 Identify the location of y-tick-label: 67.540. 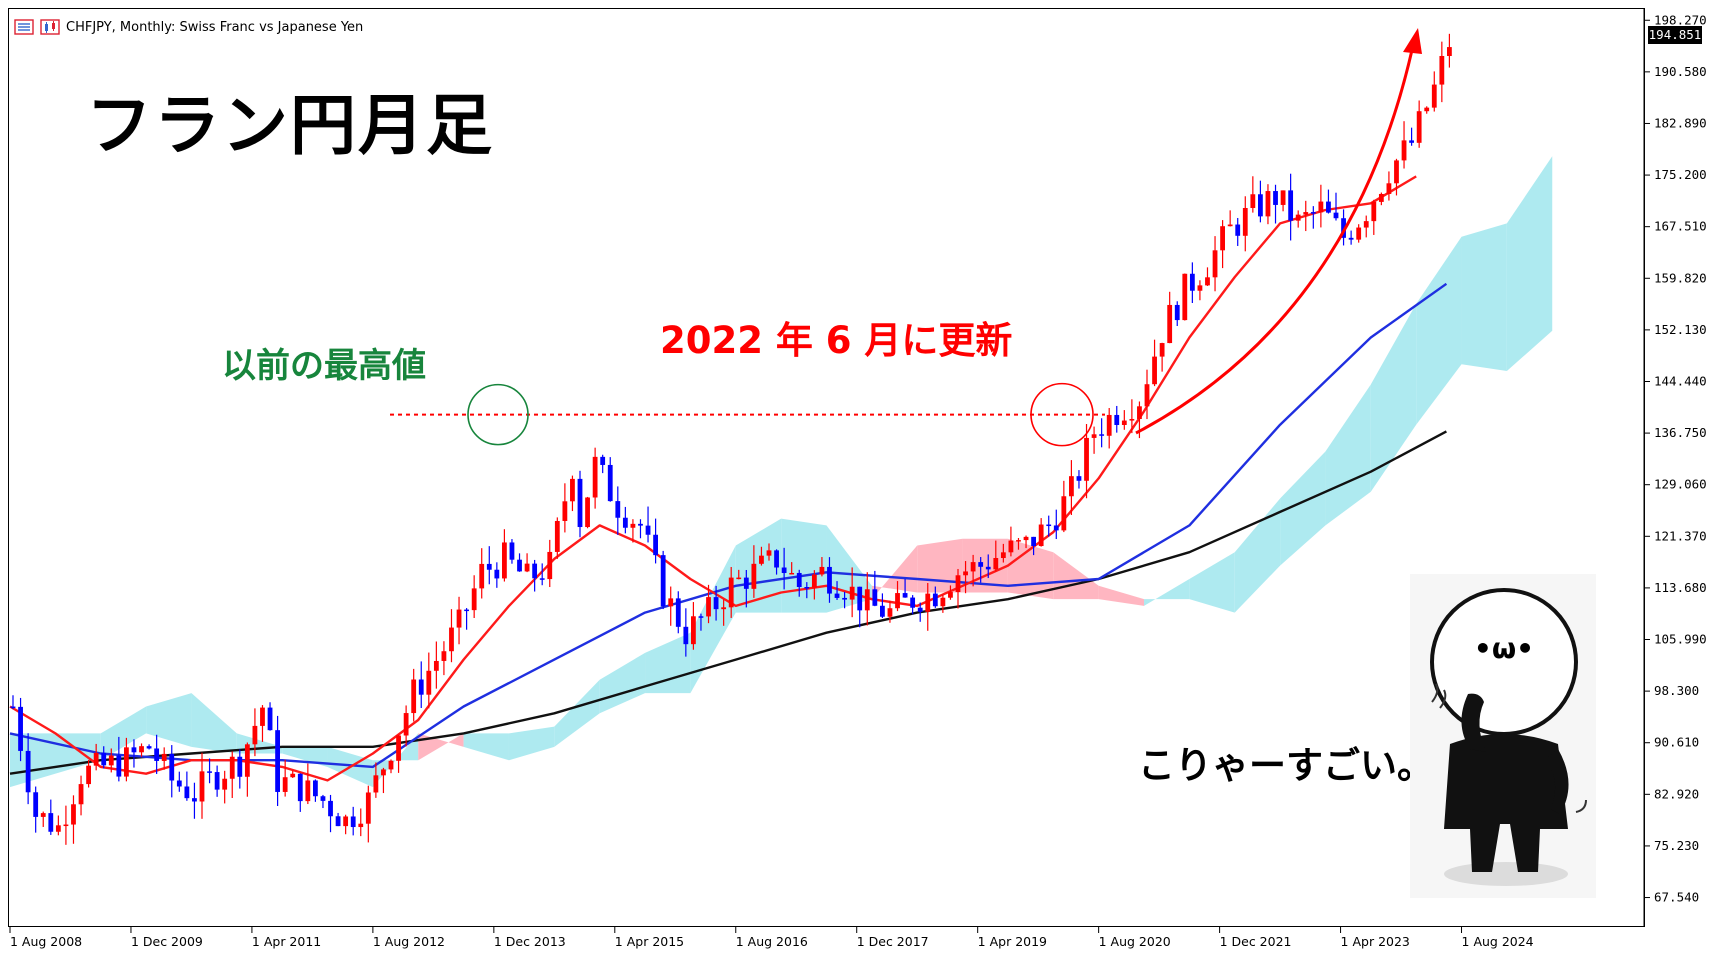
(1676, 897).